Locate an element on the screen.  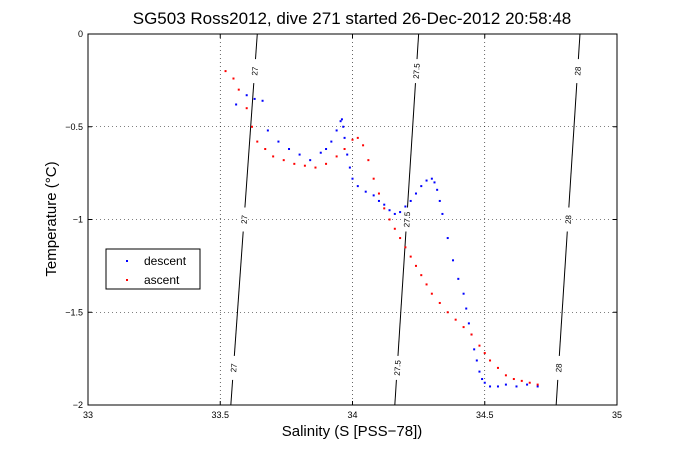
legend-label-descent: descent is located at coordinates (165, 261).